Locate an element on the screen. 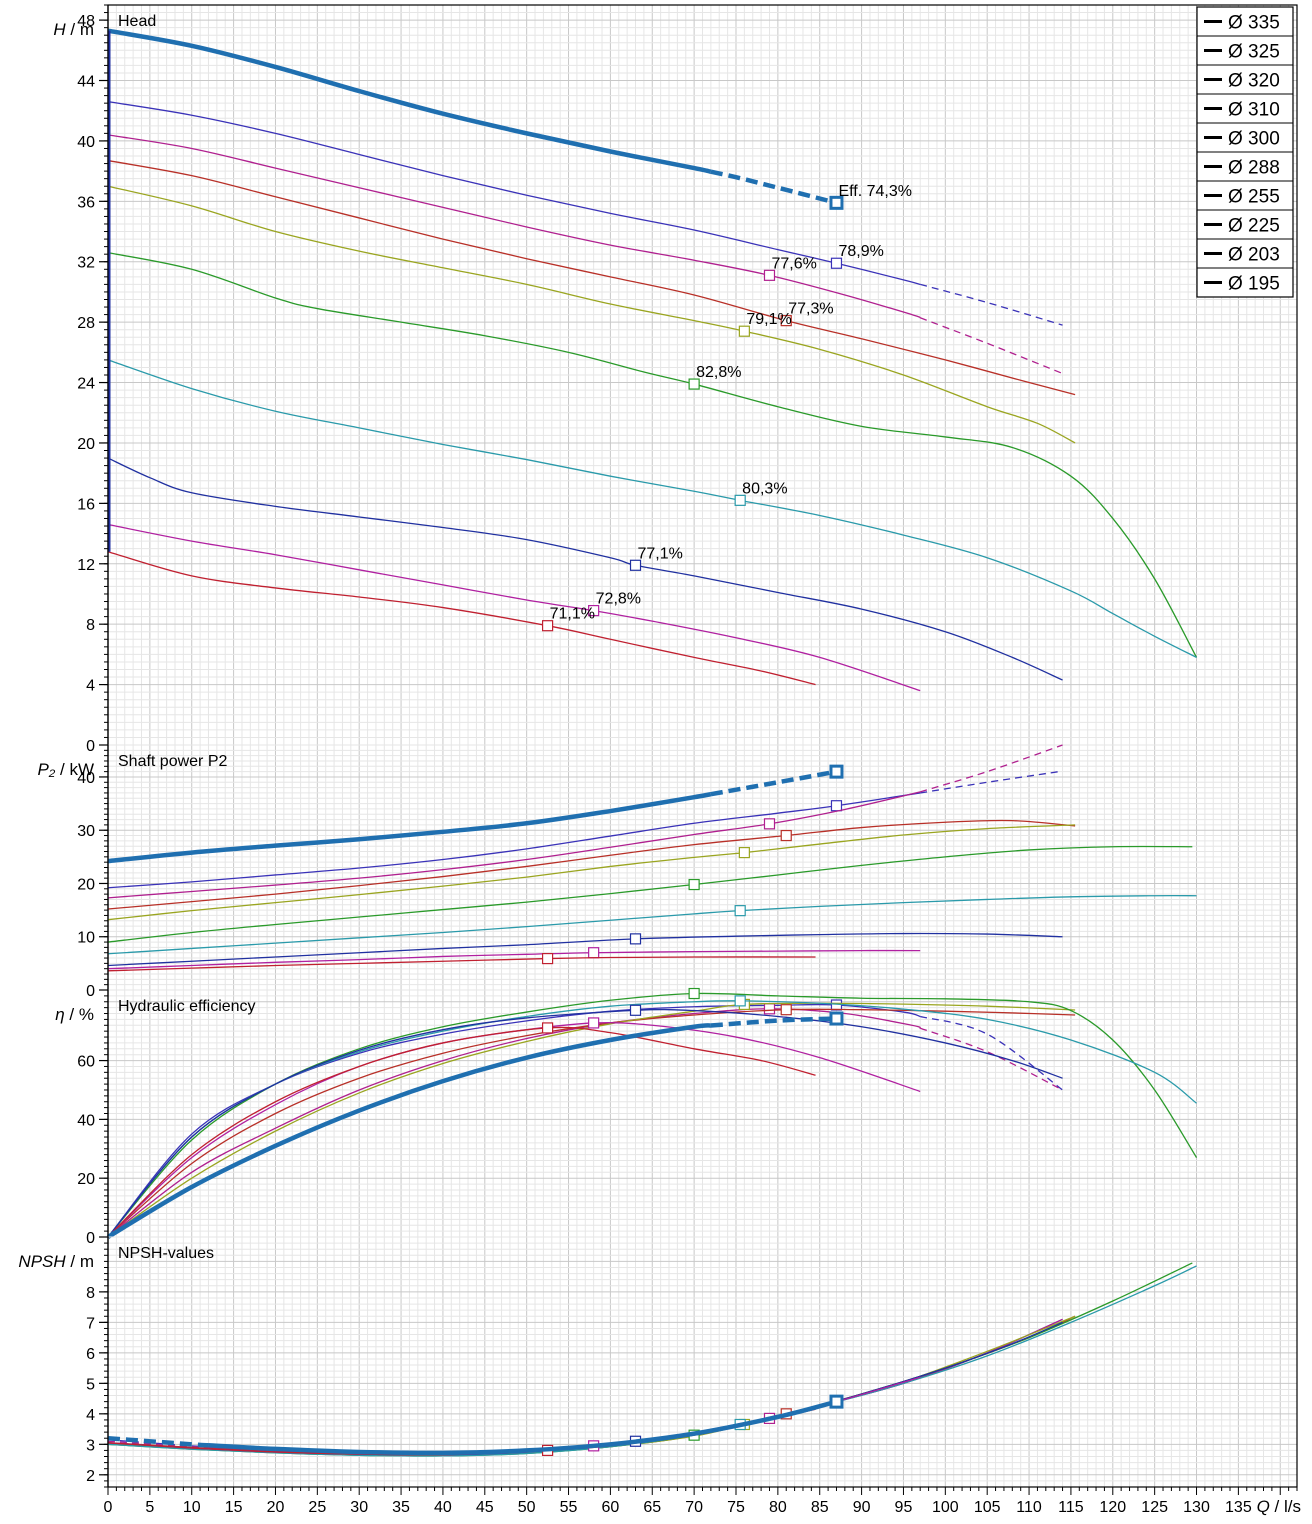  y-tick-label: 4 is located at coordinates (90, 686).